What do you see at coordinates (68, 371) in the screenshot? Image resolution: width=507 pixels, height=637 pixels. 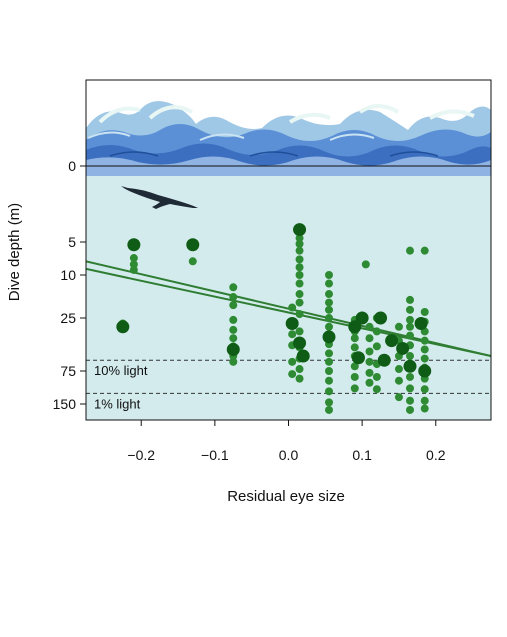 I see `y-tick-label: 75` at bounding box center [68, 371].